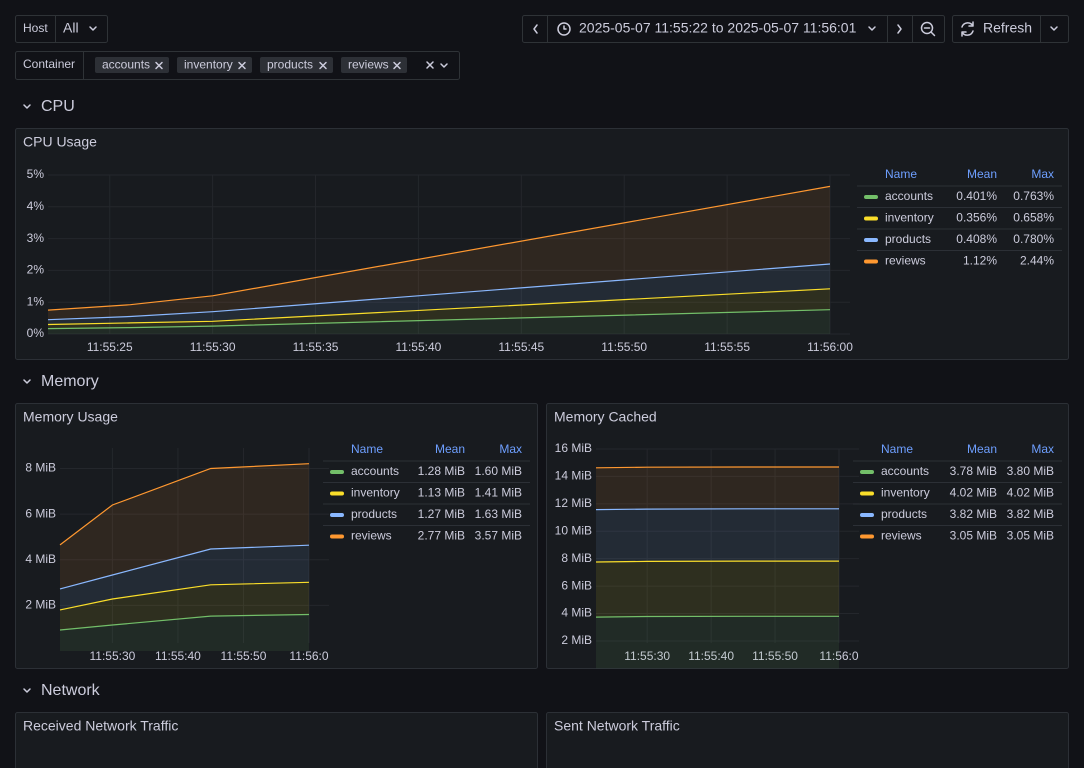 The image size is (1084, 768). Describe the element at coordinates (535, 29) in the screenshot. I see `prev-button` at that location.